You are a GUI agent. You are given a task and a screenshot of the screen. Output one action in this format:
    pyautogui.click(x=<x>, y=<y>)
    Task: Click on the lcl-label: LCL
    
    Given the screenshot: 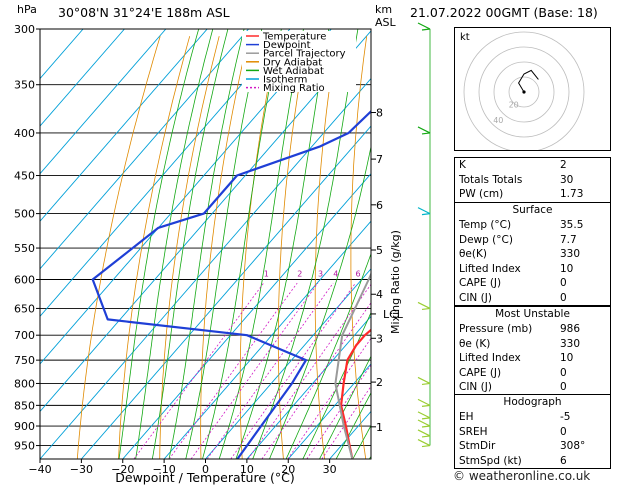 What is the action you would take?
    pyautogui.click(x=393, y=314)
    